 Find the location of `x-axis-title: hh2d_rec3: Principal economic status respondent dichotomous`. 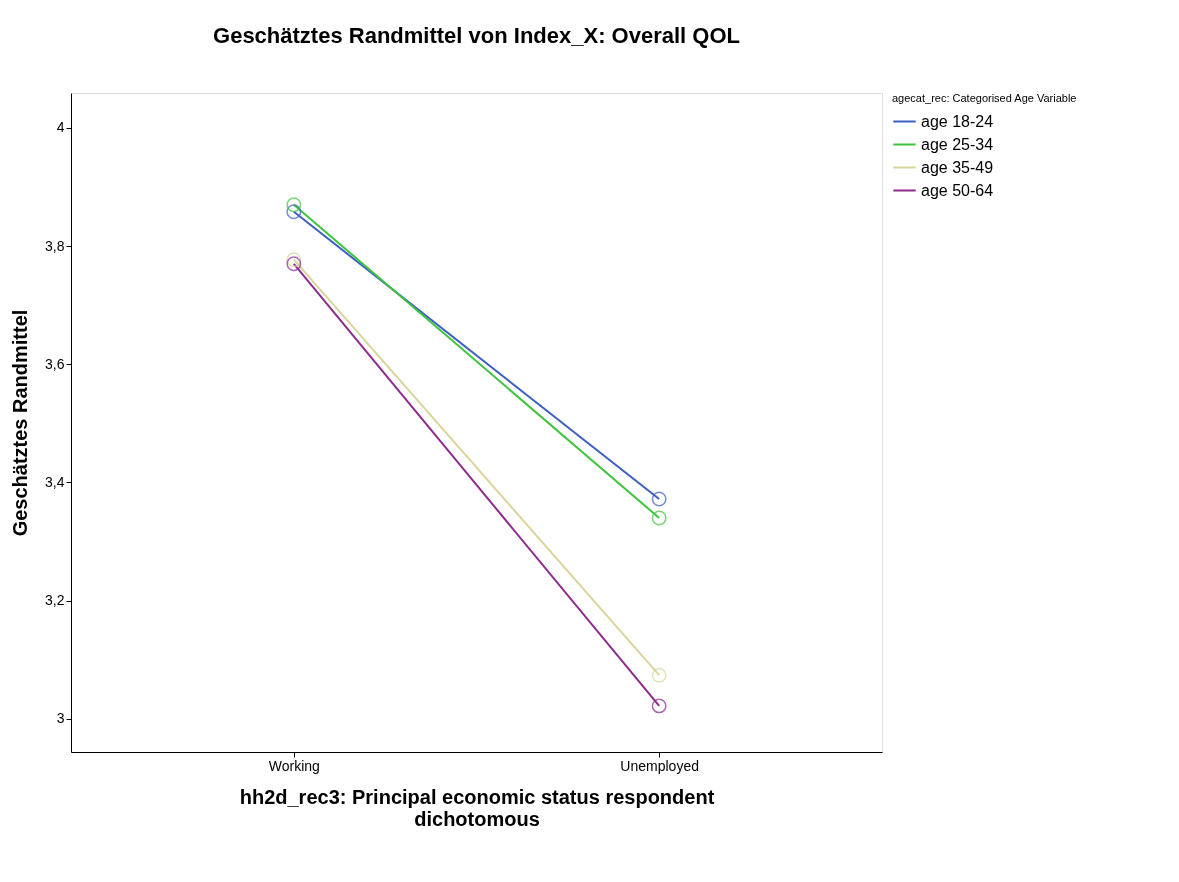

x-axis-title: hh2d_rec3: Principal economic status respondent dichotomous is located at coordinates (477, 807).